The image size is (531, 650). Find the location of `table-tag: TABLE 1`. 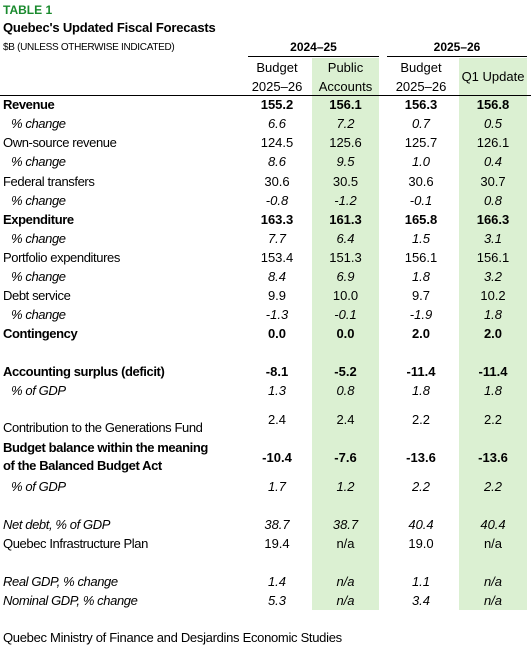

table-tag: TABLE 1 is located at coordinates (28, 10).